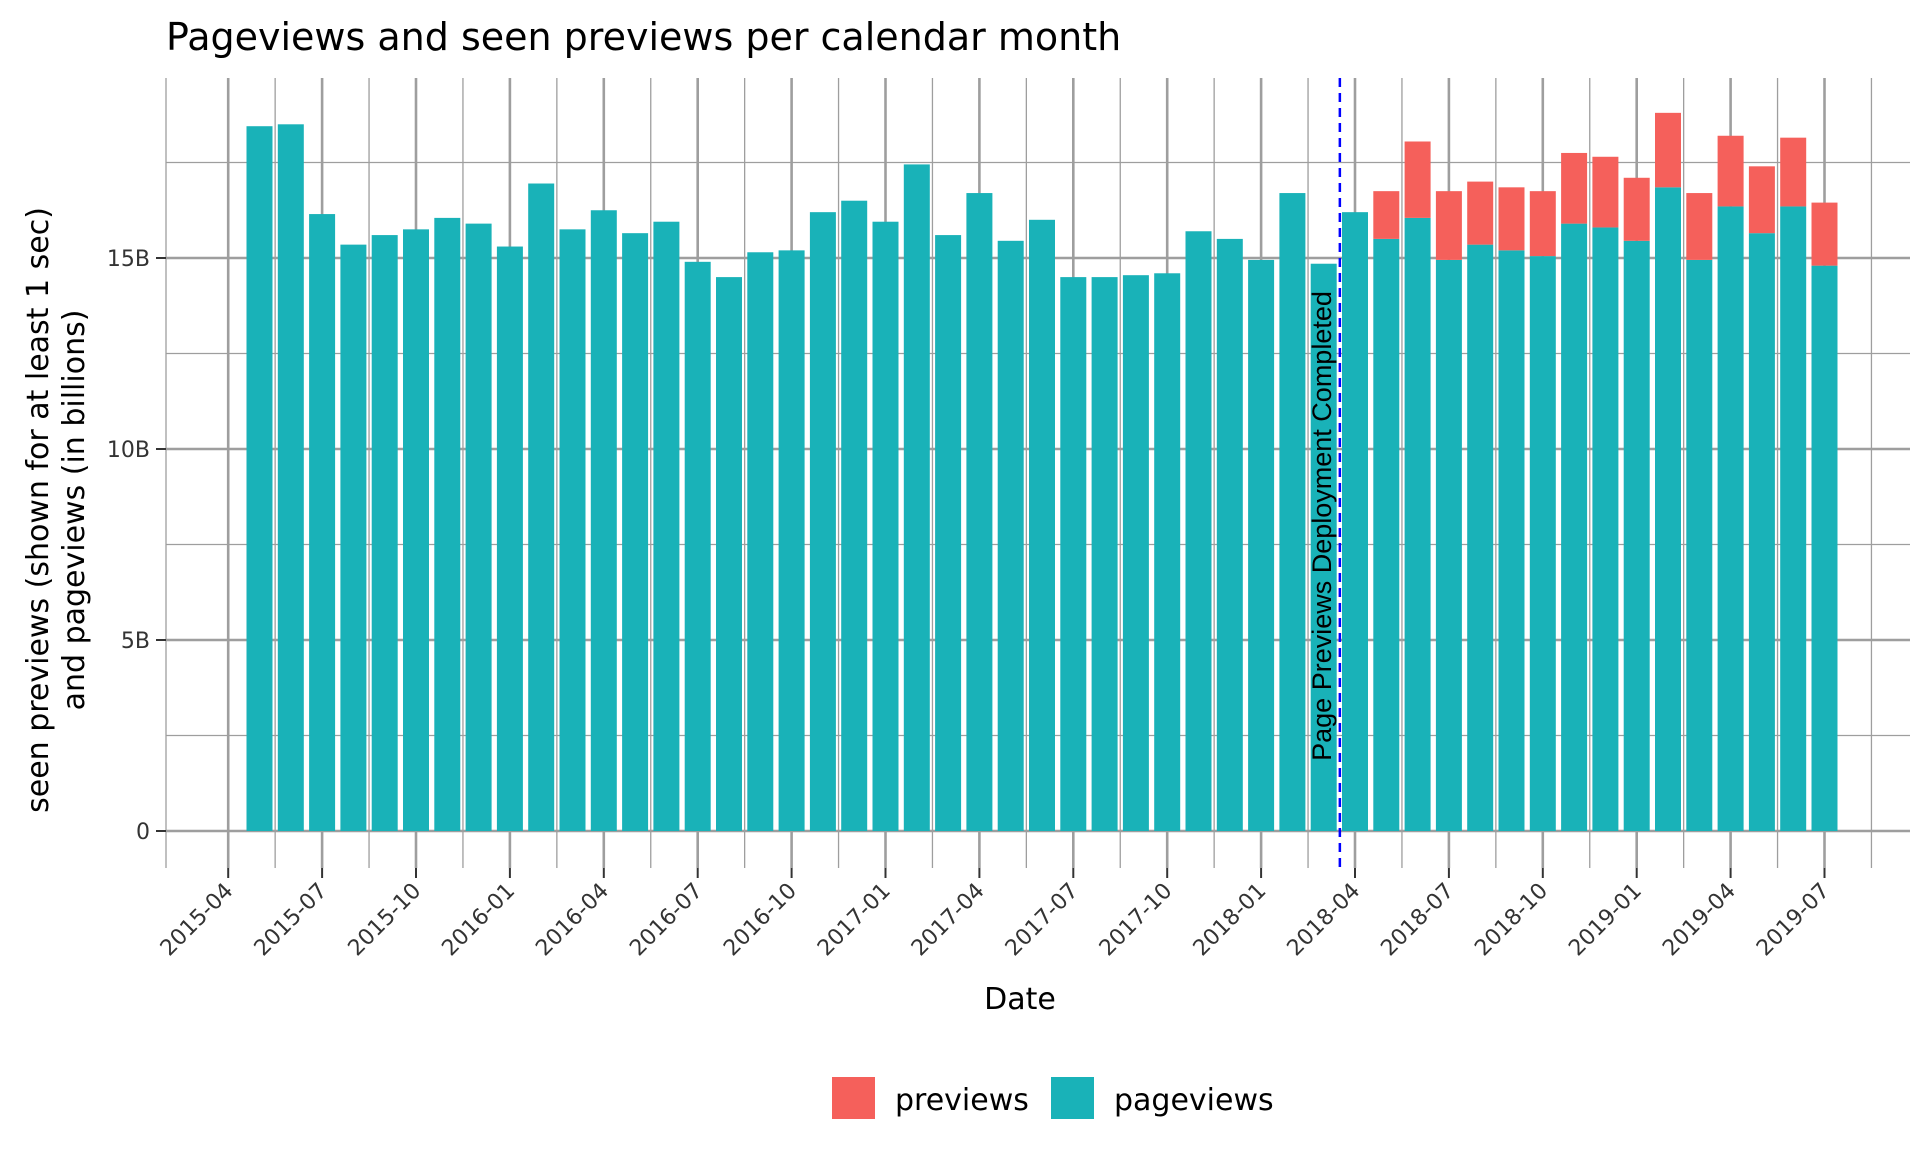 The height and width of the screenshot is (1152, 1920). Describe the element at coordinates (1793, 920) in the screenshot. I see `x-tick-label: 2019-07` at that location.